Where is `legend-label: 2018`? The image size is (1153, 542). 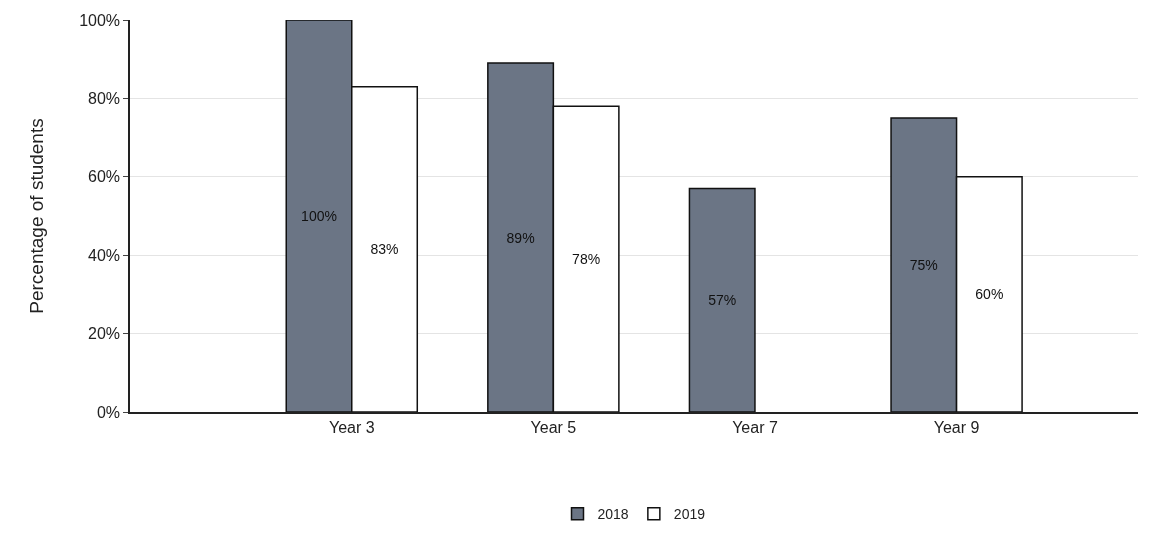 legend-label: 2018 is located at coordinates (613, 514).